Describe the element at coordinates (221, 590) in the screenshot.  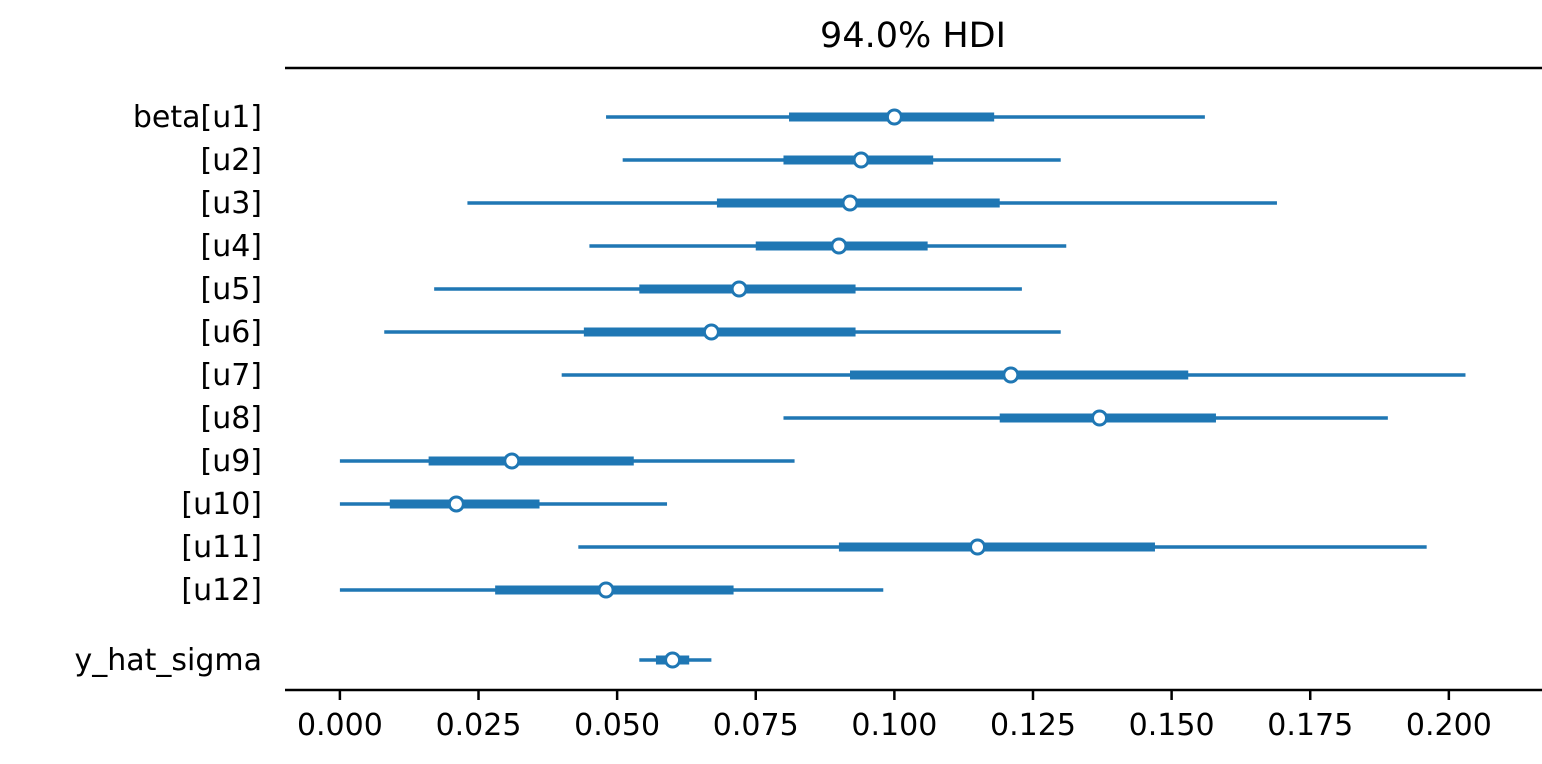
I see `y-axis-label: [u12]` at that location.